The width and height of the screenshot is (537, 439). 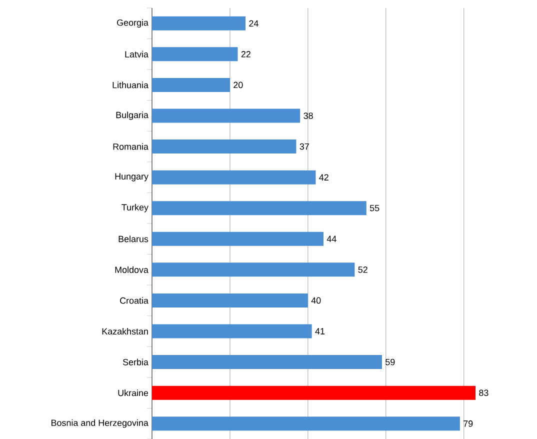 What do you see at coordinates (133, 239) in the screenshot?
I see `y-tick-label: Belarus` at bounding box center [133, 239].